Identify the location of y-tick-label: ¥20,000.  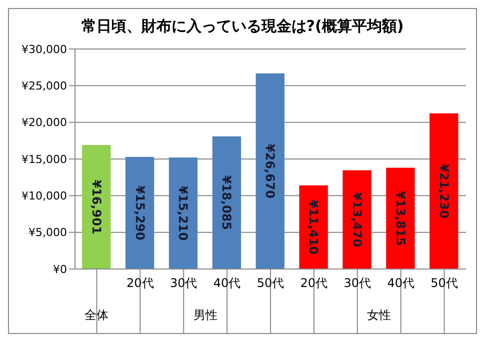
(44, 123).